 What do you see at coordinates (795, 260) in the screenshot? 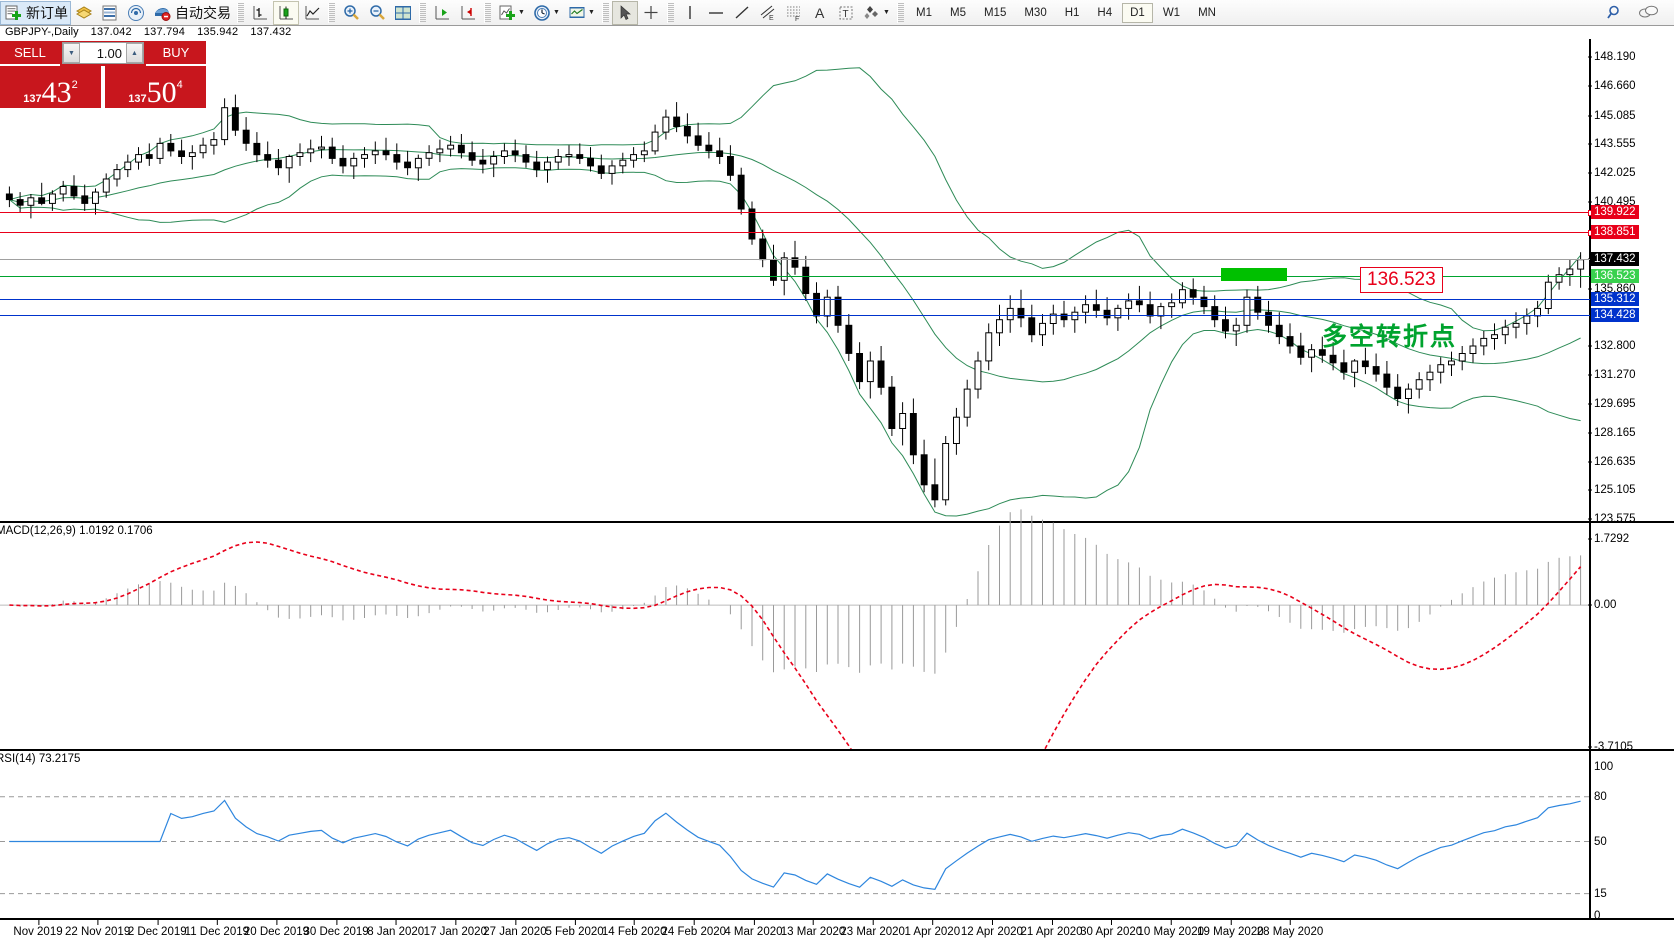
I see `hline-137.432` at bounding box center [795, 260].